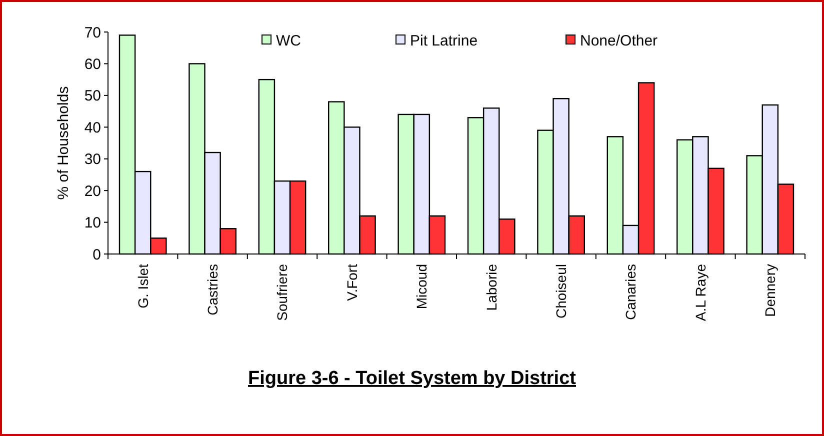 Image resolution: width=824 pixels, height=436 pixels. What do you see at coordinates (491, 287) in the screenshot?
I see `x-tick-label: Laborie` at bounding box center [491, 287].